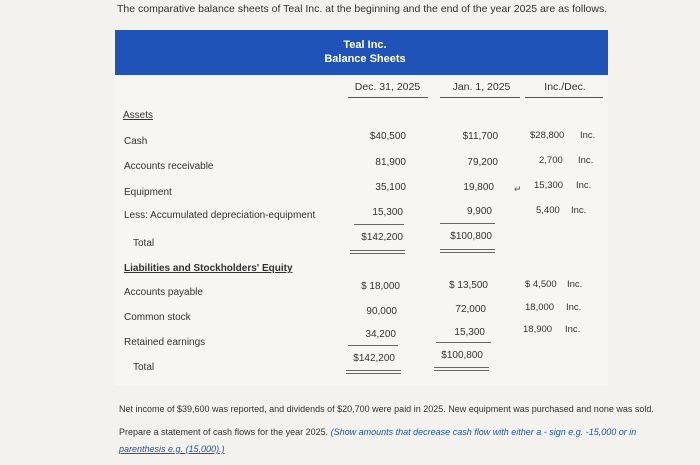  Describe the element at coordinates (549, 185) in the screenshot. I see `change-value: 15,300` at that location.